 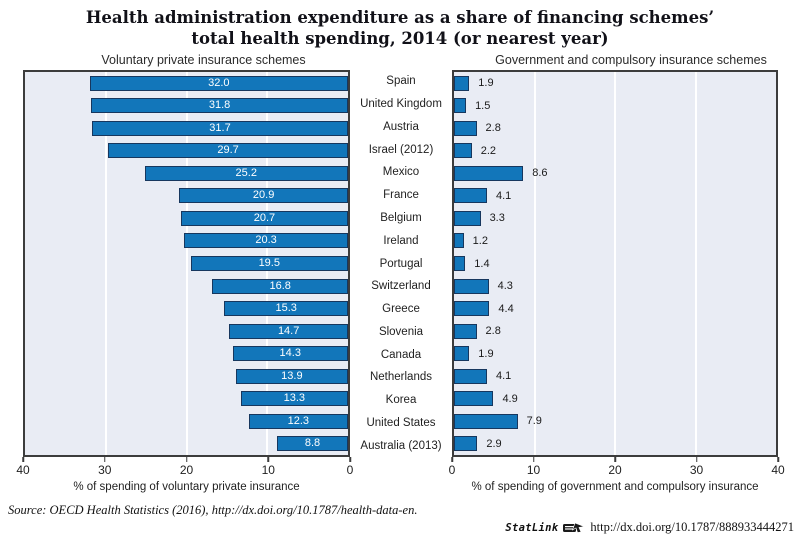 I want to click on voluntary-insurance-bar: 20.3, so click(x=266, y=241).